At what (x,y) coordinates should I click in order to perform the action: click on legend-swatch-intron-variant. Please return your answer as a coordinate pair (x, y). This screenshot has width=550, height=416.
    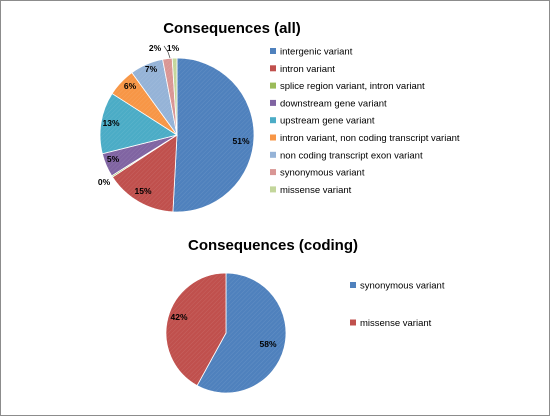
    Looking at the image, I should click on (273, 68).